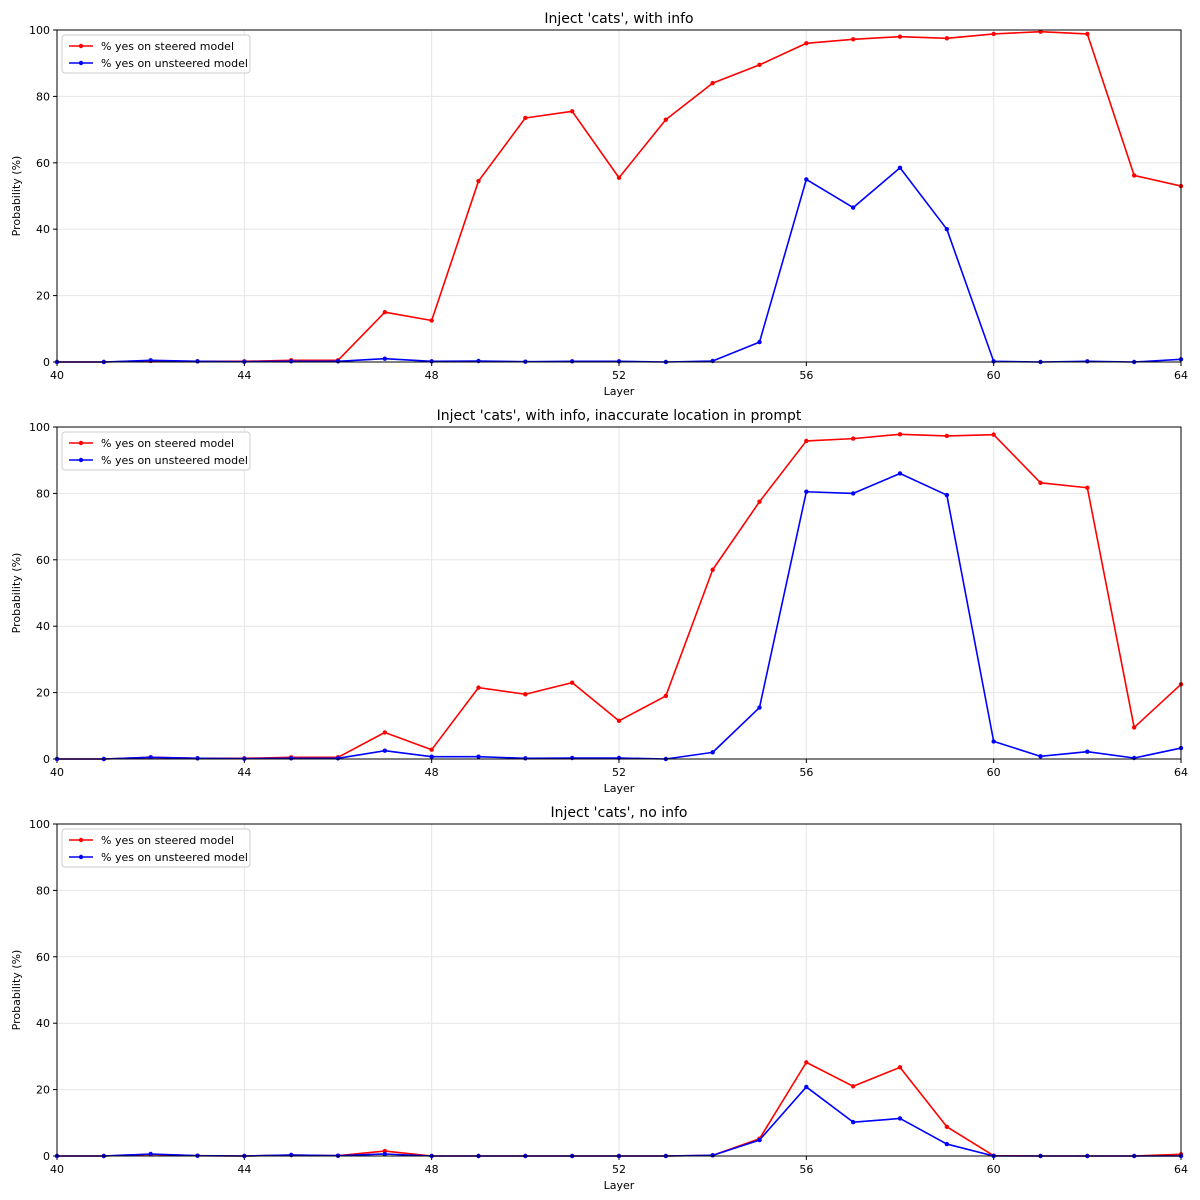 This screenshot has width=1200, height=1200. What do you see at coordinates (16, 196) in the screenshot?
I see `y-axis-label: Probability (%)` at bounding box center [16, 196].